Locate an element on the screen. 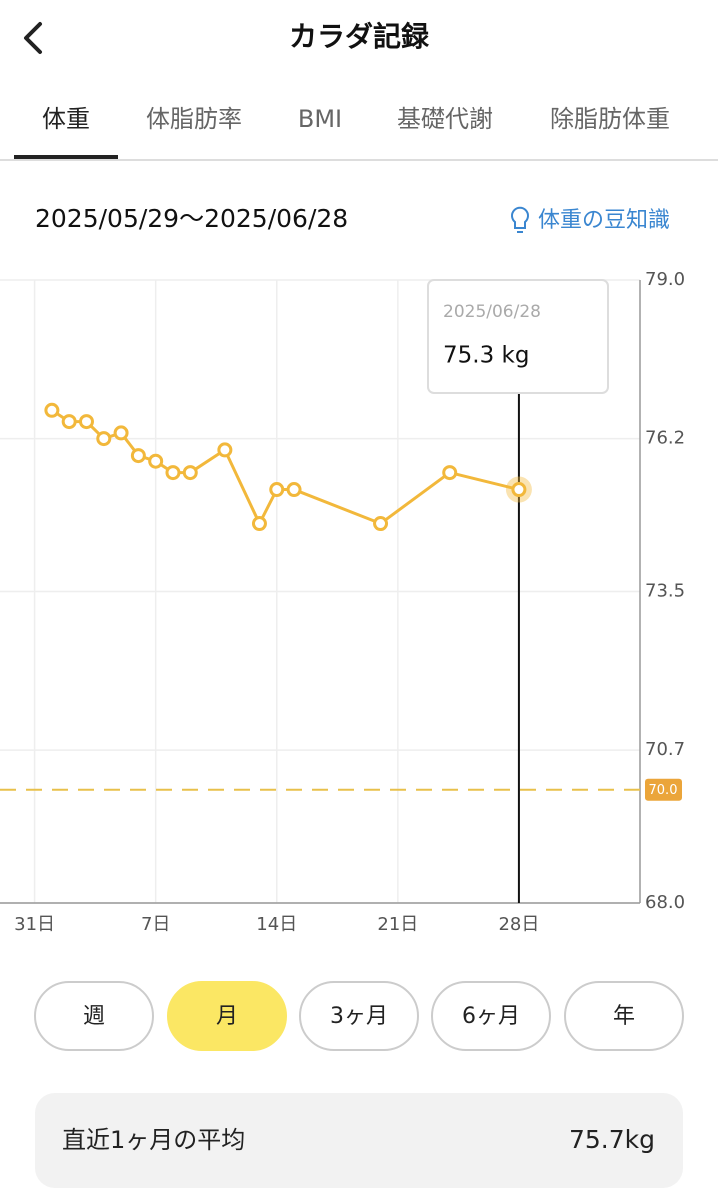  back-button is located at coordinates (33, 38).